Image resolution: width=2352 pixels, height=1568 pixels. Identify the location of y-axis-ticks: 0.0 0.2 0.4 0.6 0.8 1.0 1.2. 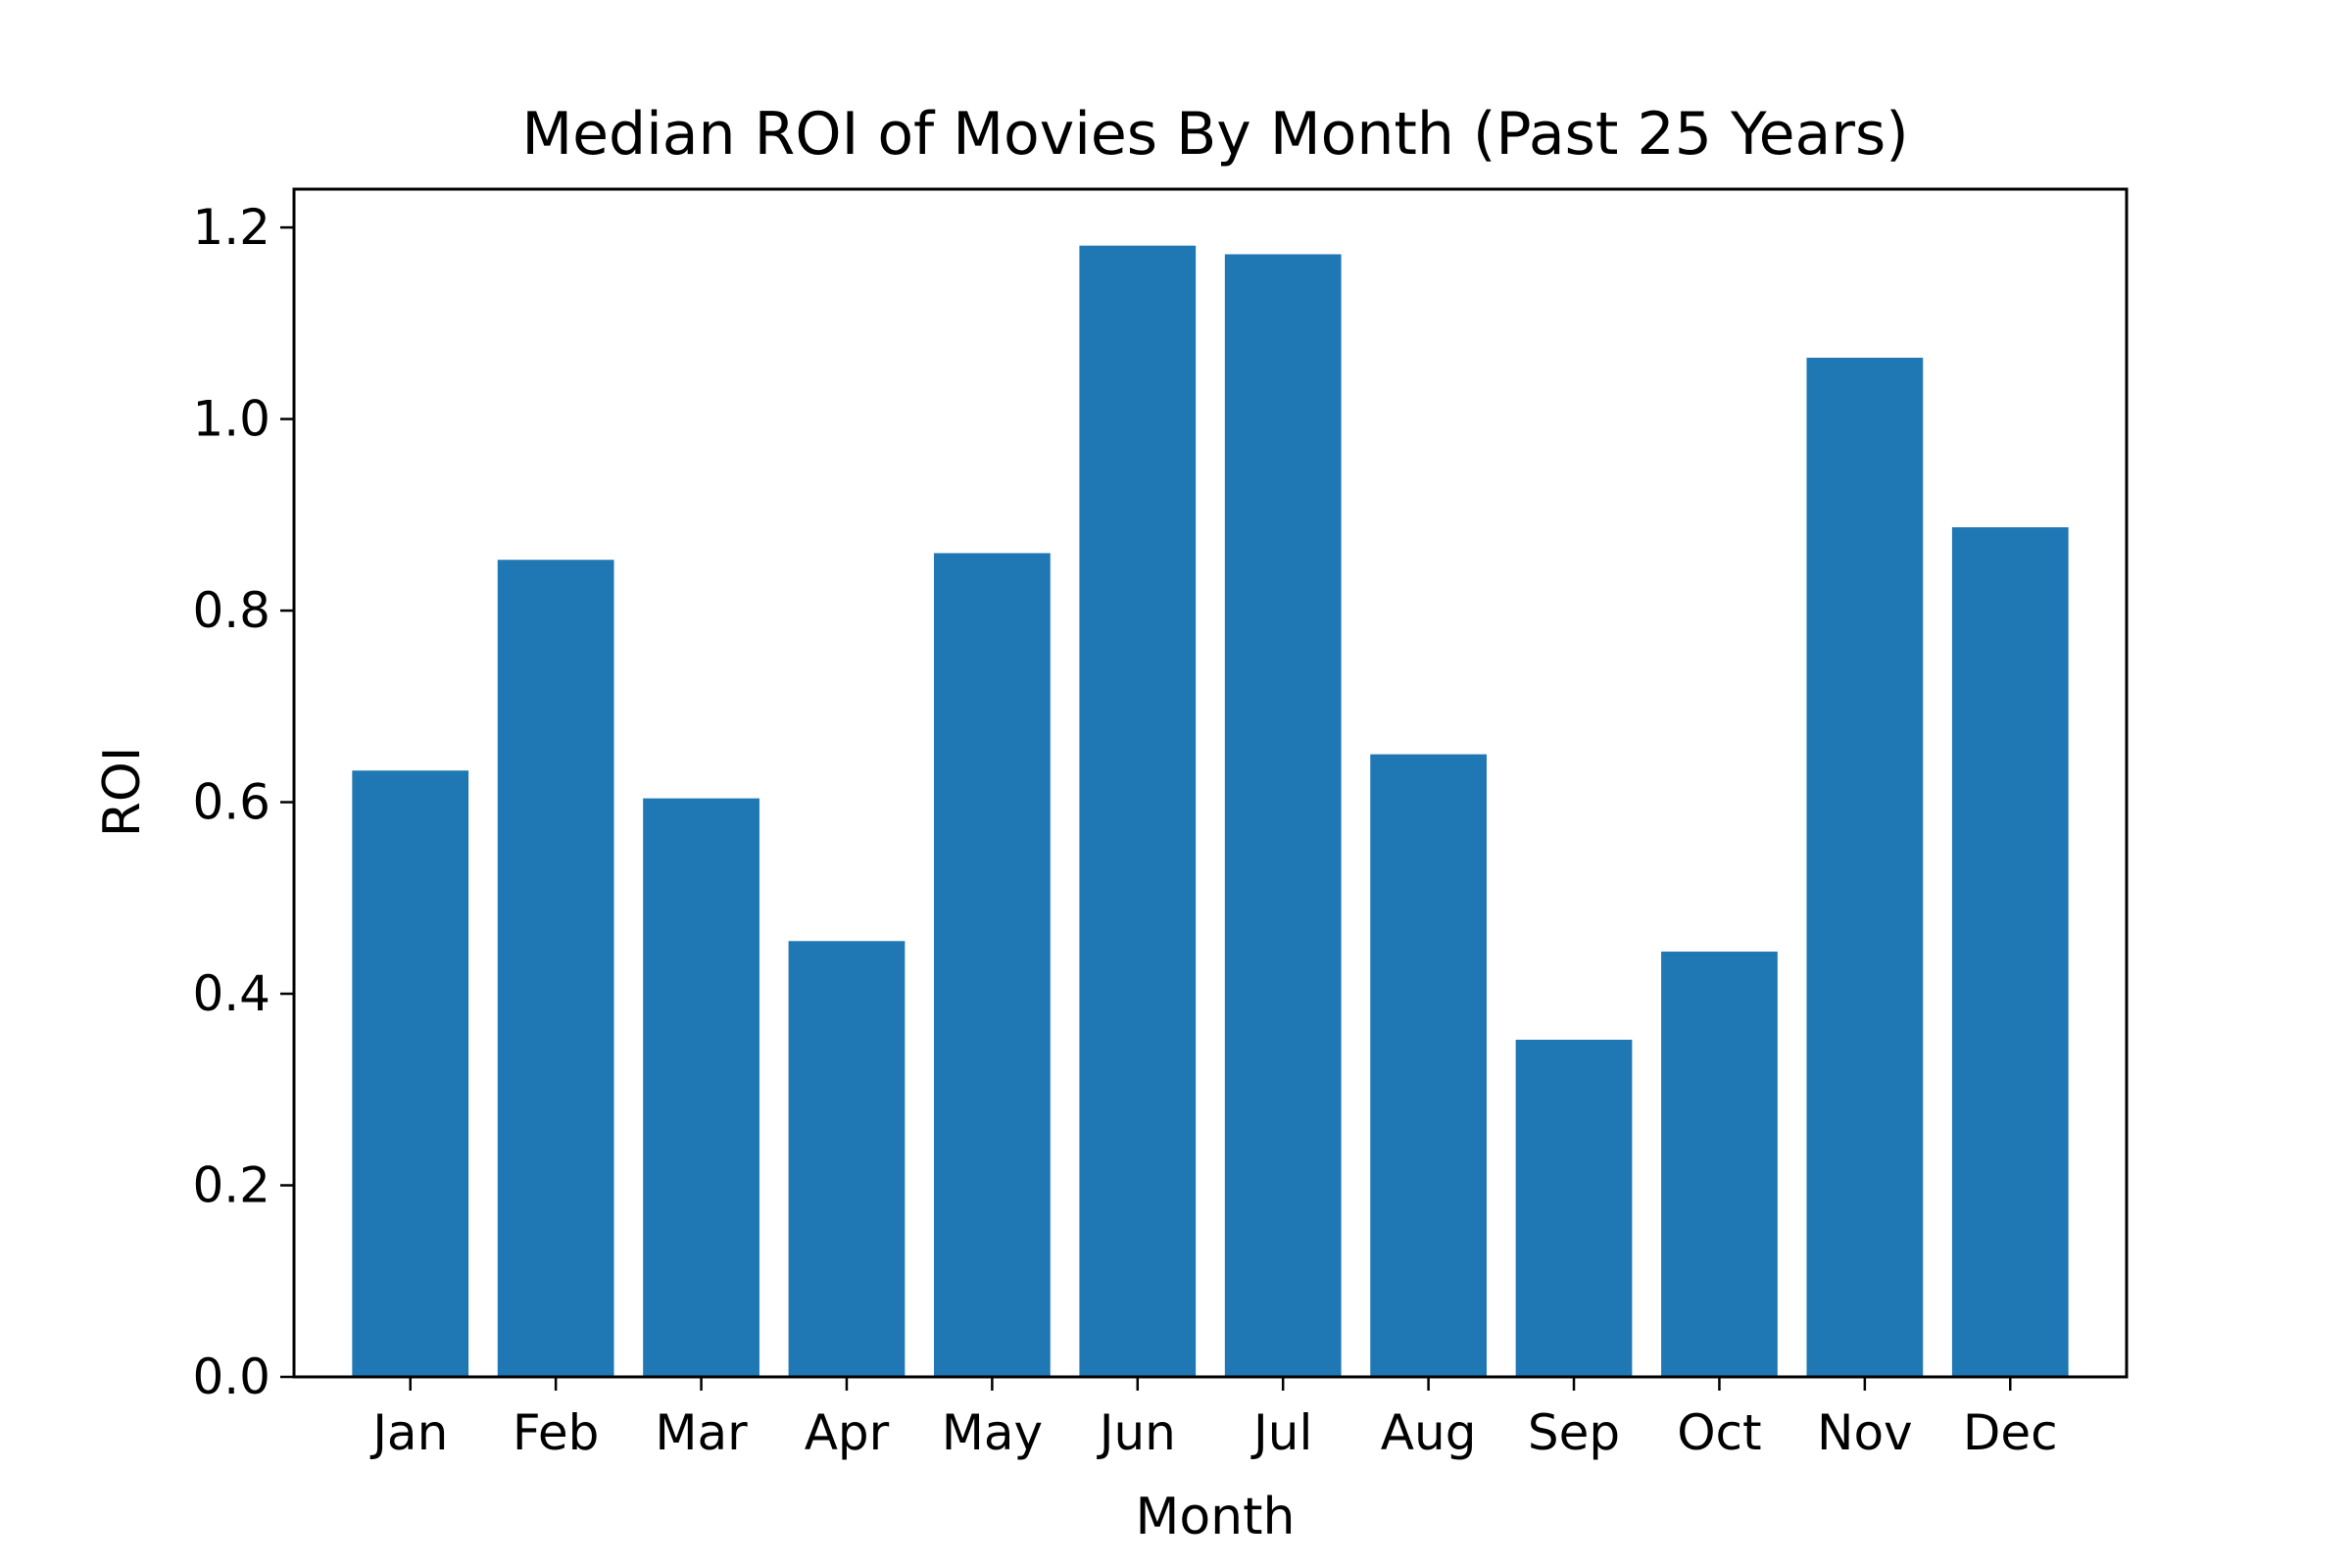
(243, 802).